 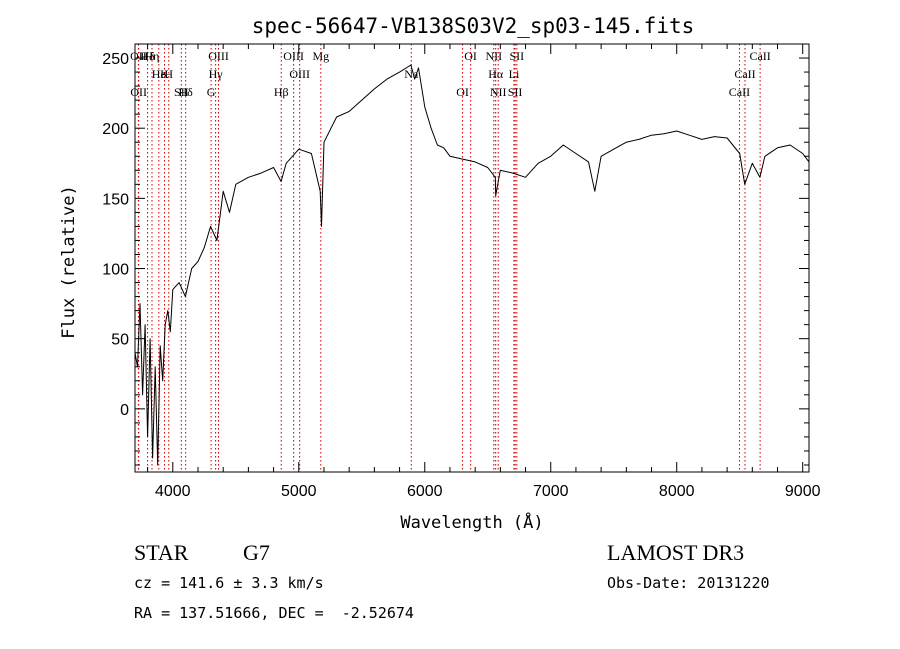 I want to click on spectral-line-label: G, so click(x=211, y=92).